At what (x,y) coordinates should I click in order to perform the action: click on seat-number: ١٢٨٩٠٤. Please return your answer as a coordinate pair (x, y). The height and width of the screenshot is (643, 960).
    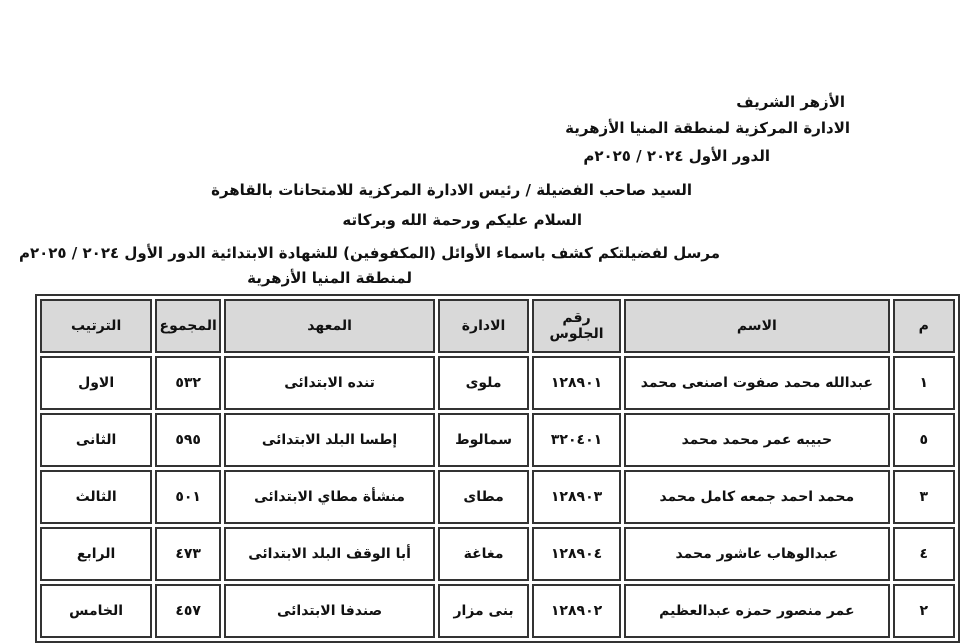
    Looking at the image, I should click on (577, 554).